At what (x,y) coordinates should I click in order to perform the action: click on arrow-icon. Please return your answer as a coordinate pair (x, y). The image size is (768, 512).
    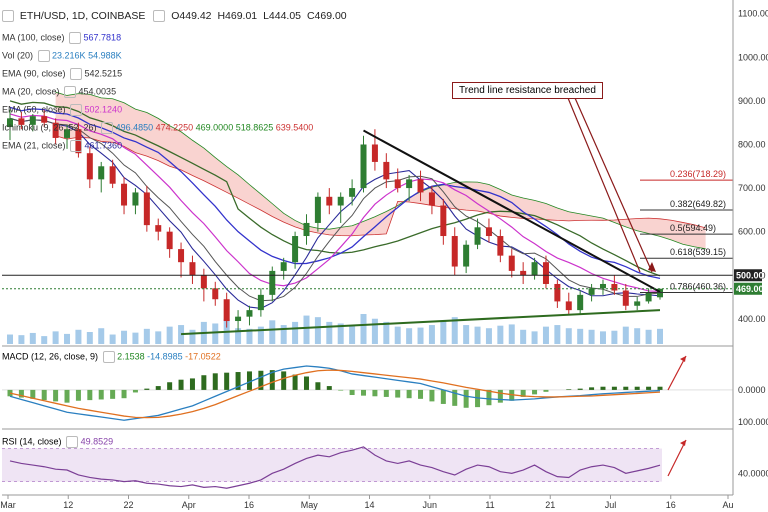
    Looking at the image, I should click on (683, 359).